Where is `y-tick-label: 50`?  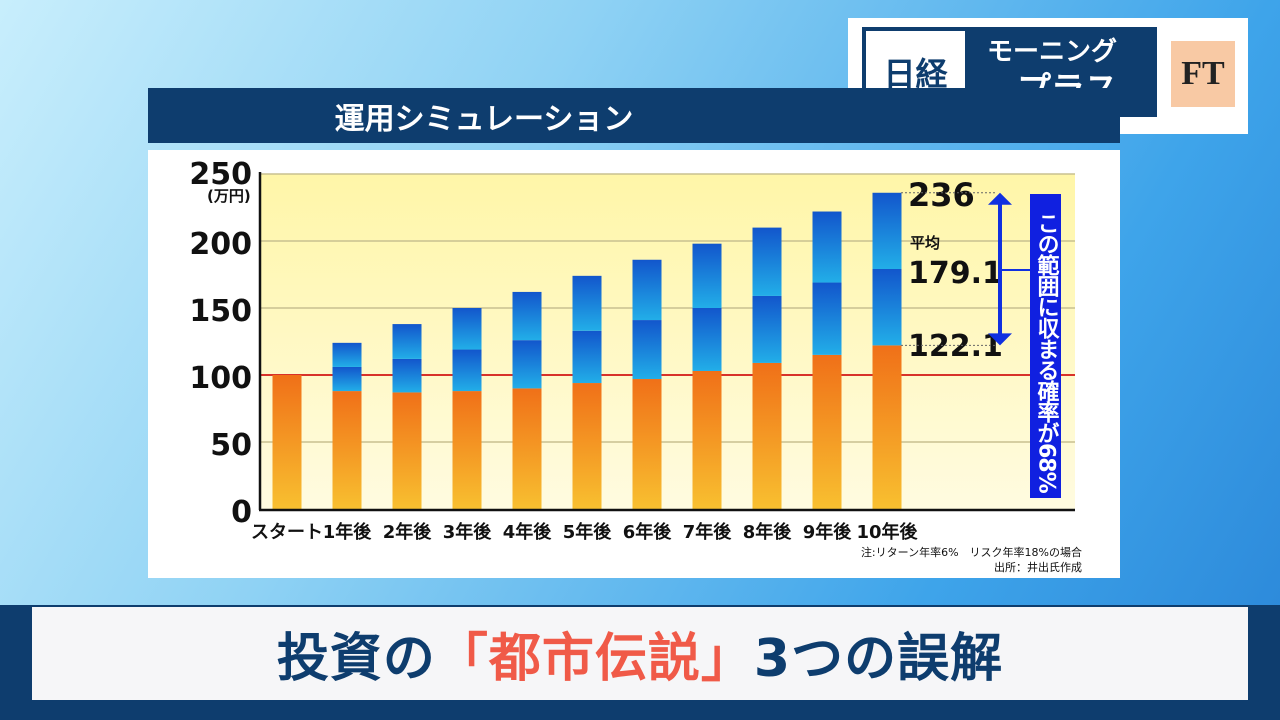
y-tick-label: 50 is located at coordinates (231, 445).